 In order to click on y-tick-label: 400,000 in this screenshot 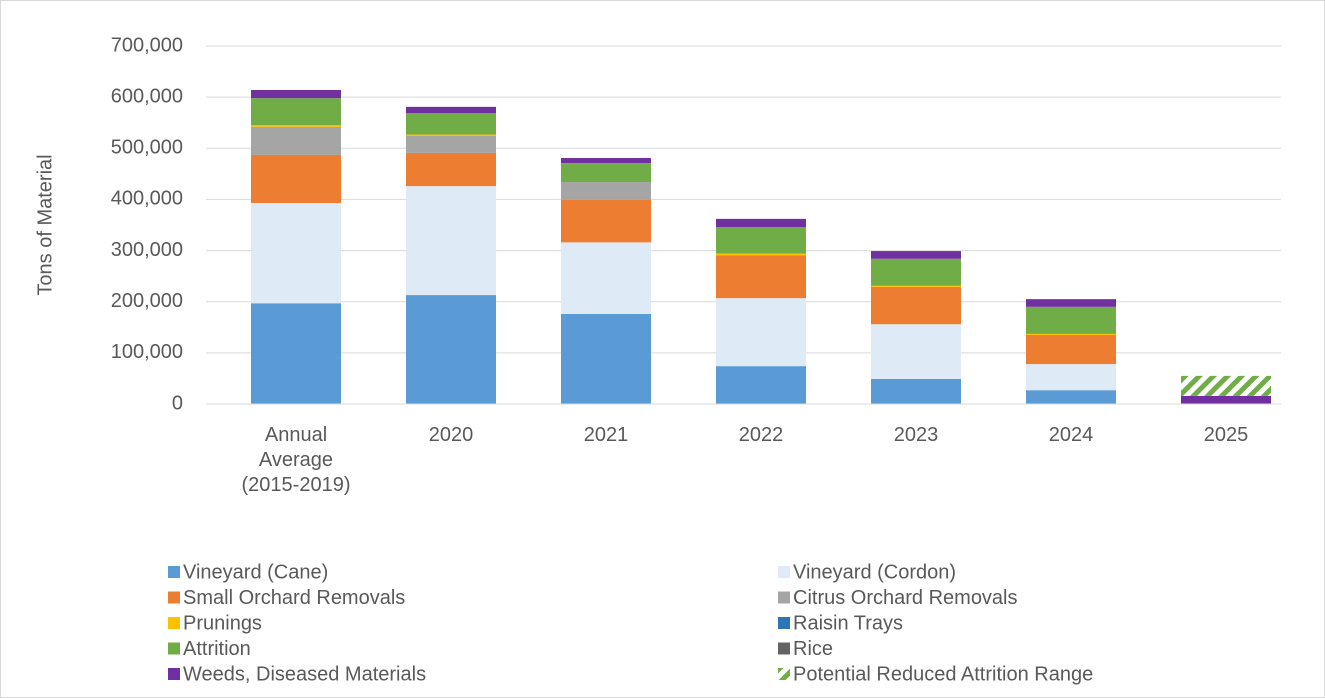, I will do `click(147, 199)`.